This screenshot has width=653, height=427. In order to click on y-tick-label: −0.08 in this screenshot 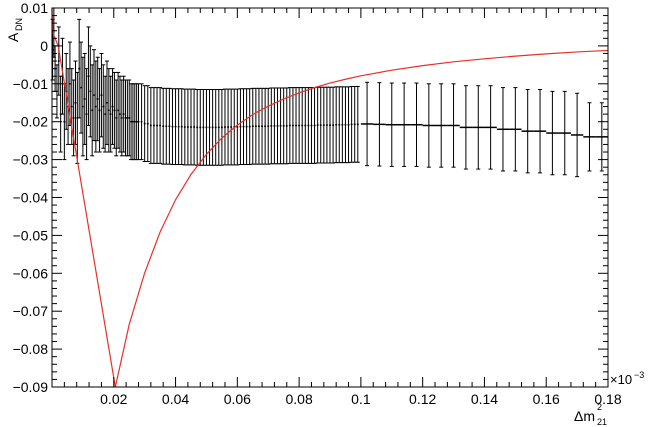, I will do `click(31, 349)`.